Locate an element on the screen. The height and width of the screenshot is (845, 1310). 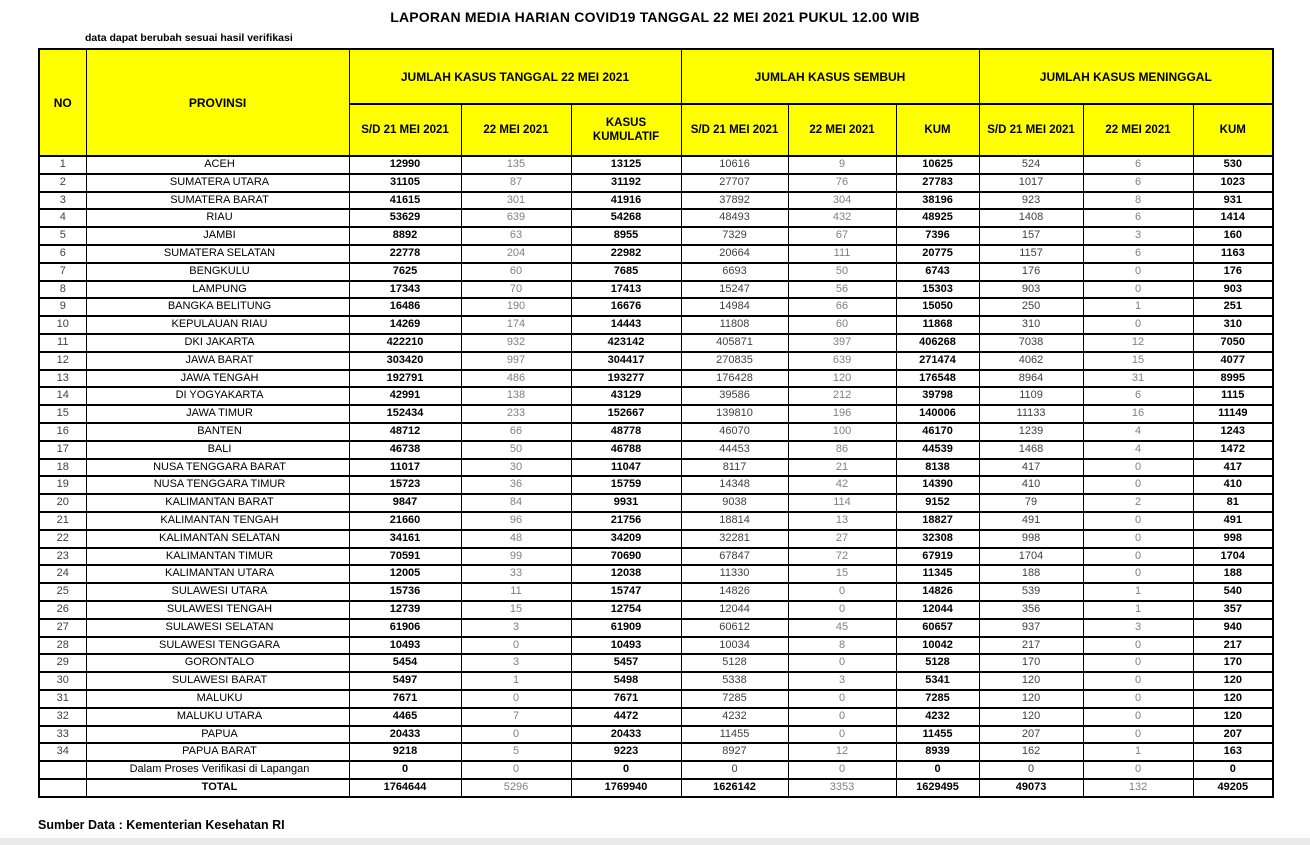
value-cell: 39586 is located at coordinates (734, 396).